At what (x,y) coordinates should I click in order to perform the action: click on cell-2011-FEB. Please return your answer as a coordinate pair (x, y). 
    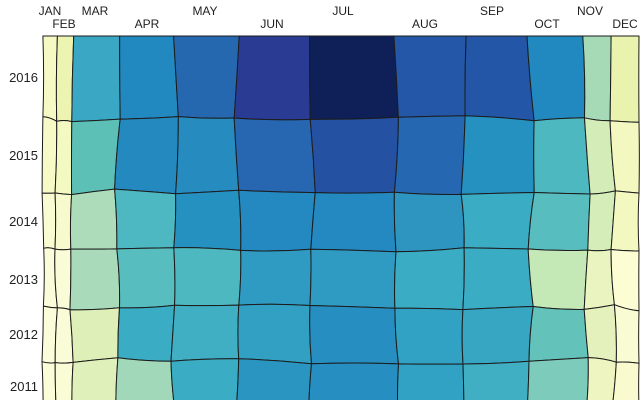
    Looking at the image, I should click on (64, 380).